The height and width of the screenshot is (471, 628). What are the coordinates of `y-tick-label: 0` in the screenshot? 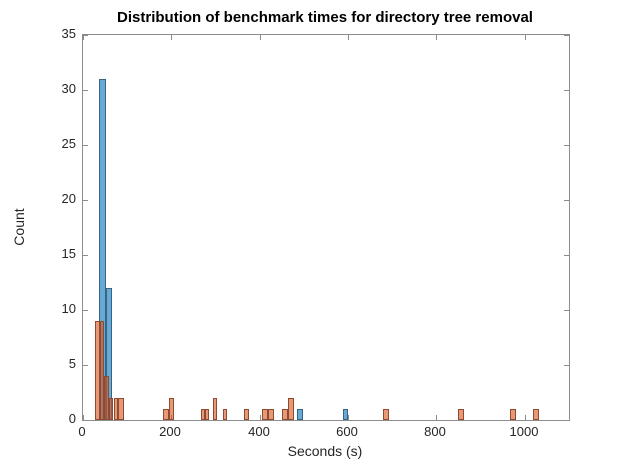 It's located at (72, 418).